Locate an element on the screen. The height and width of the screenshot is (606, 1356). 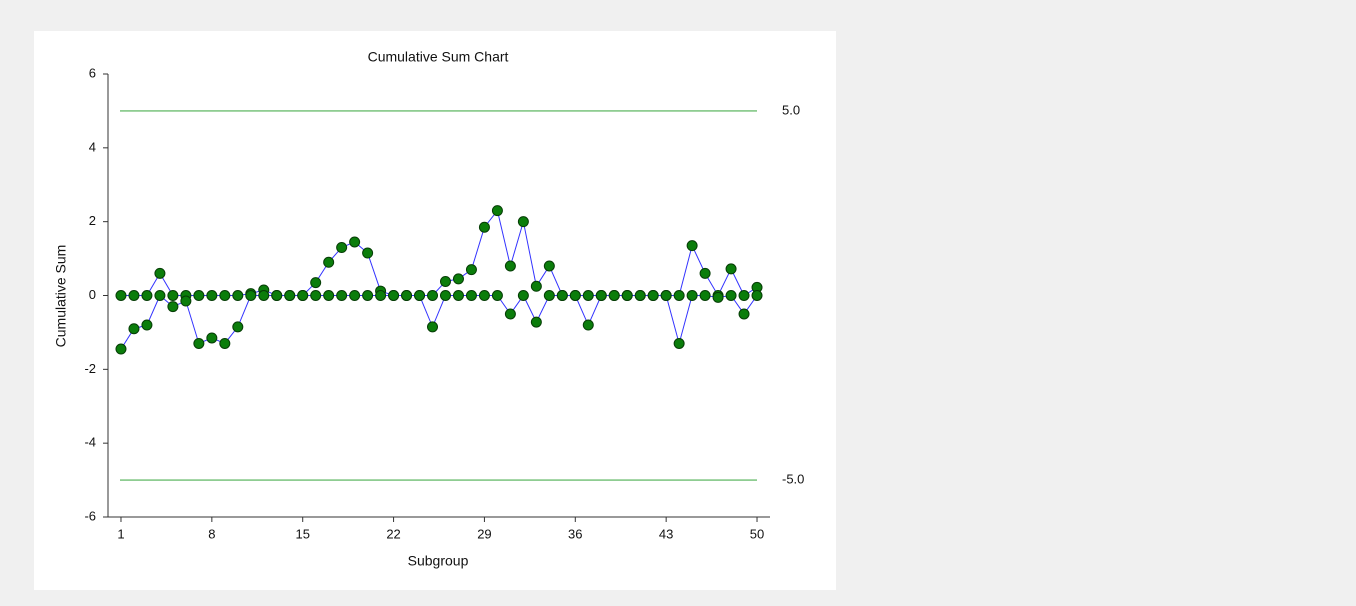
y-tick-label: -2 is located at coordinates (90, 368).